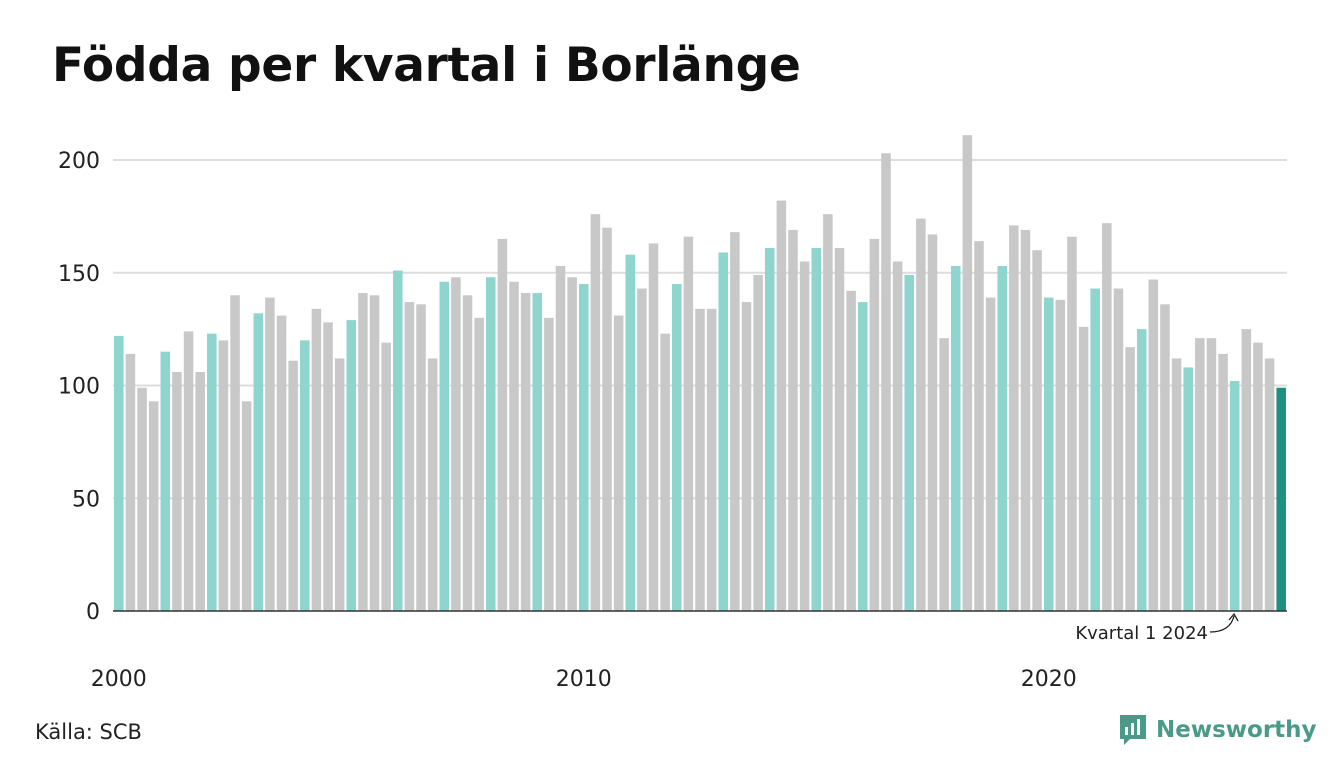 Image resolution: width=1340 pixels, height=780 pixels. I want to click on x-tick-label: 2020, so click(1049, 679).